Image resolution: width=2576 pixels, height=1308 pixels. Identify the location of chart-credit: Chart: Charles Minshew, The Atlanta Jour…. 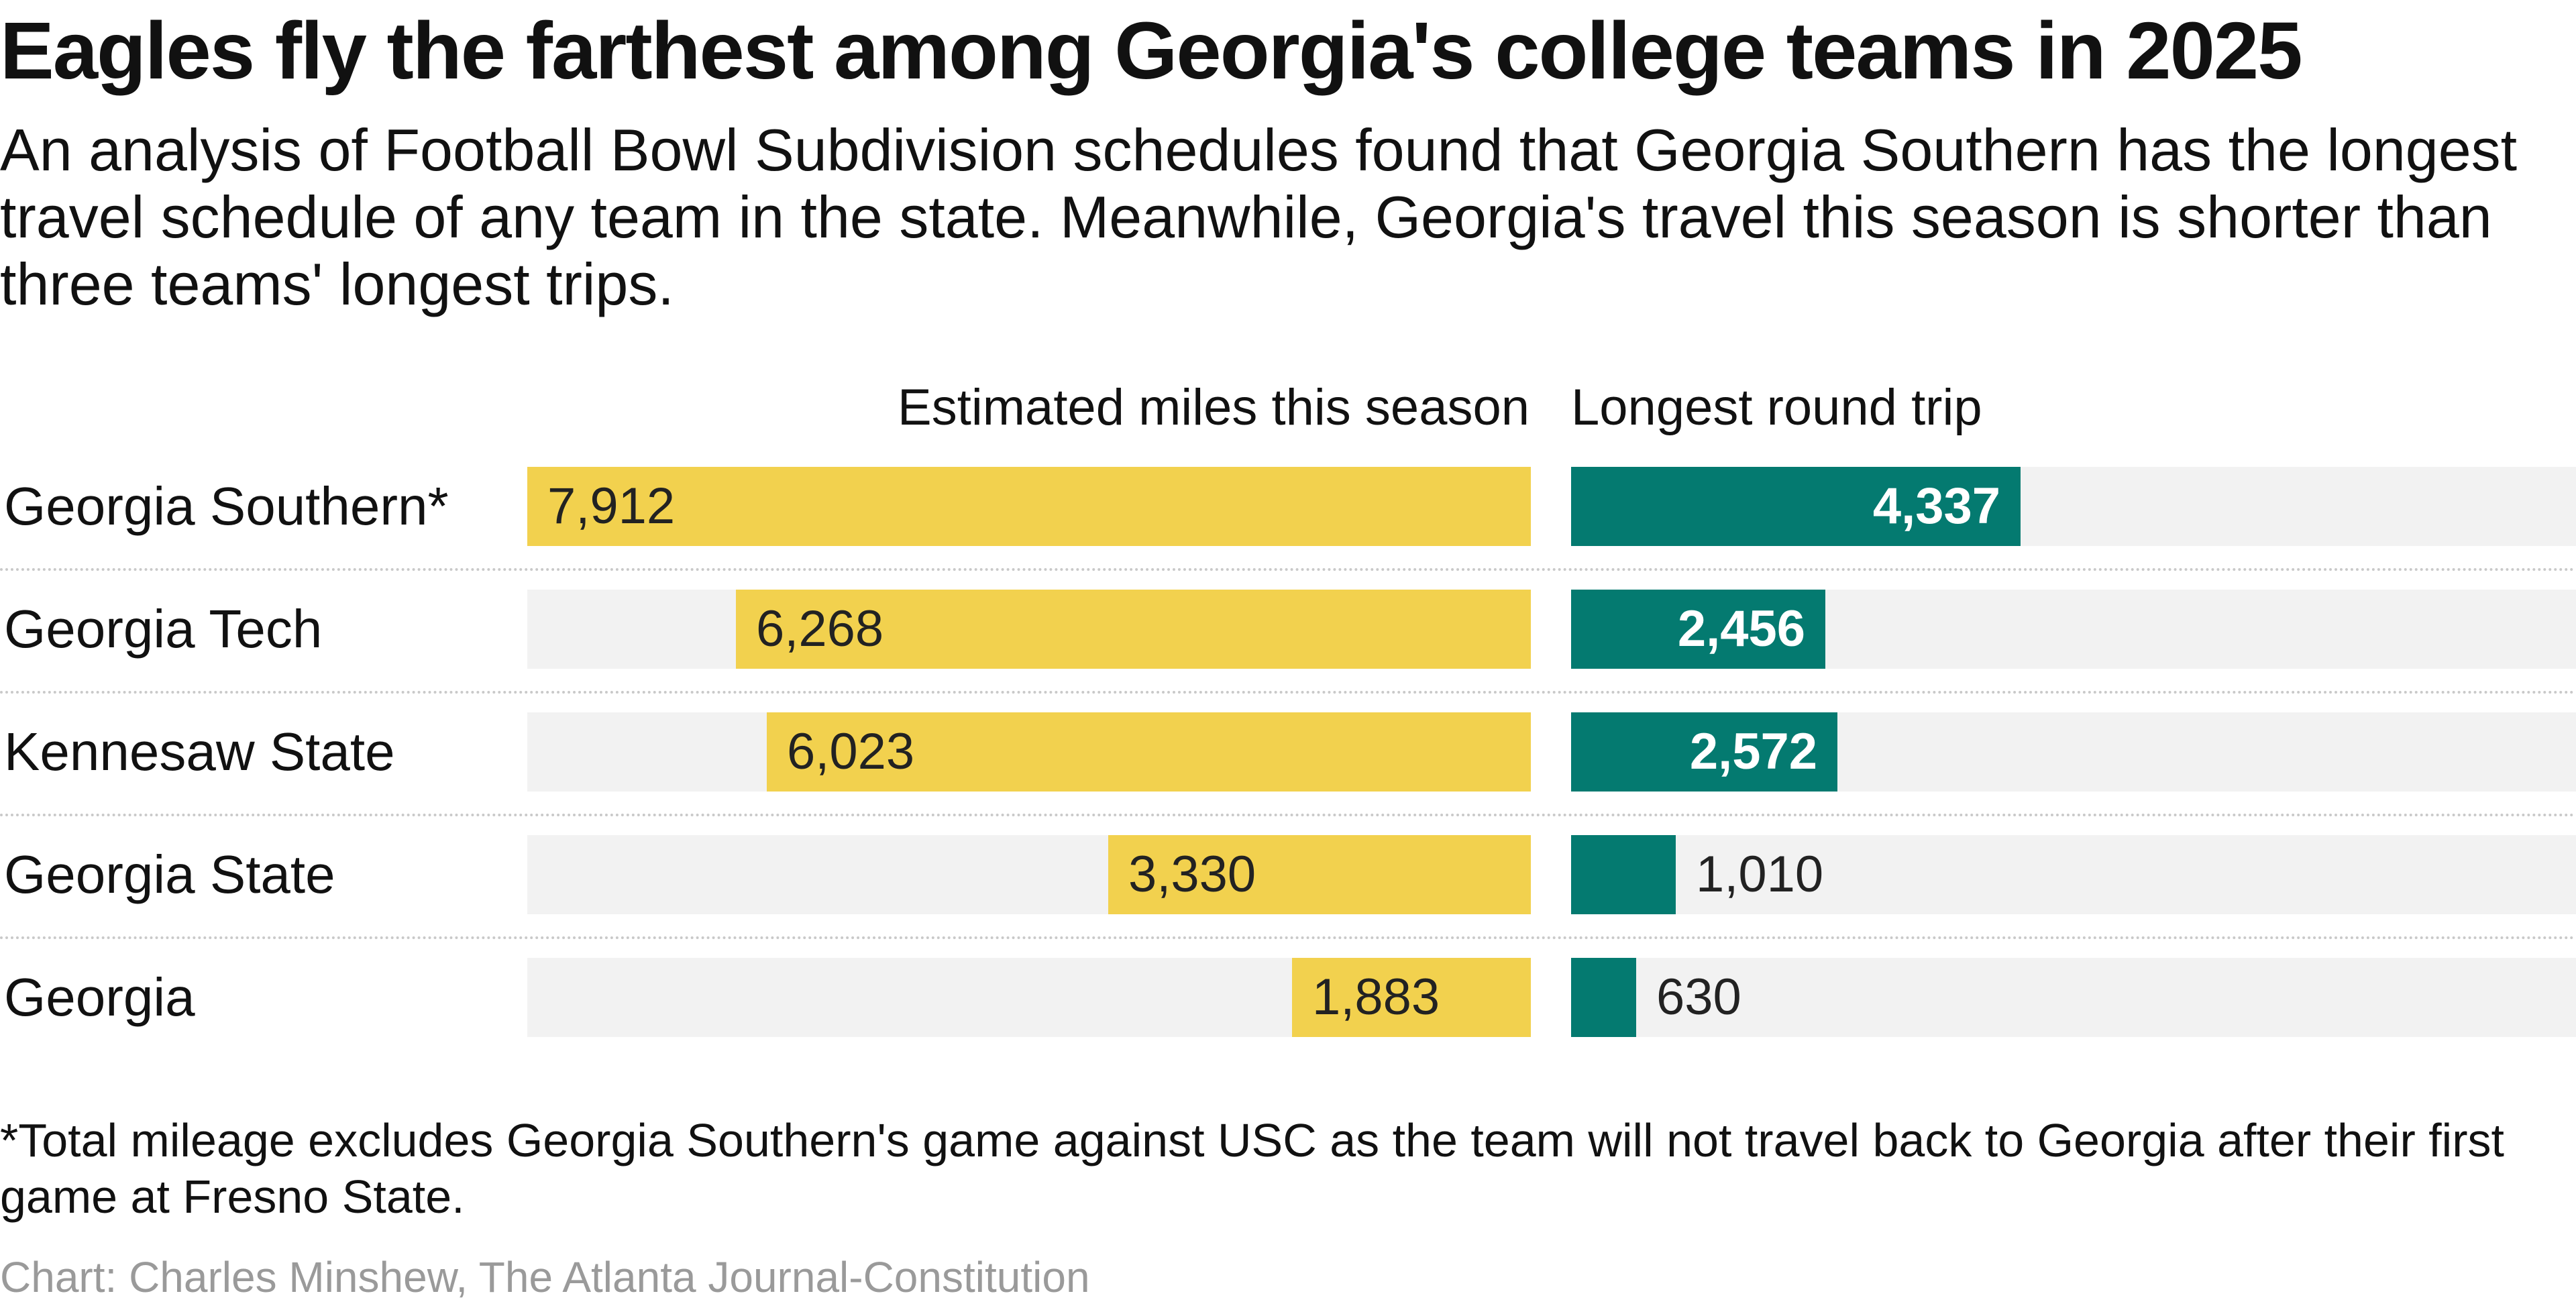
(545, 1277).